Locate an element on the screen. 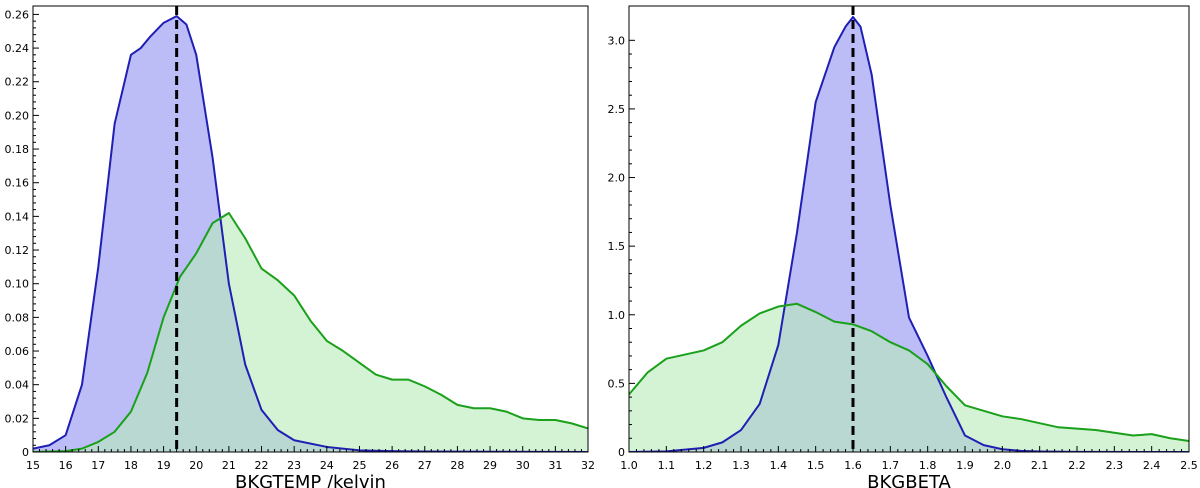  y-tick-label: 0.14 is located at coordinates (17, 216).